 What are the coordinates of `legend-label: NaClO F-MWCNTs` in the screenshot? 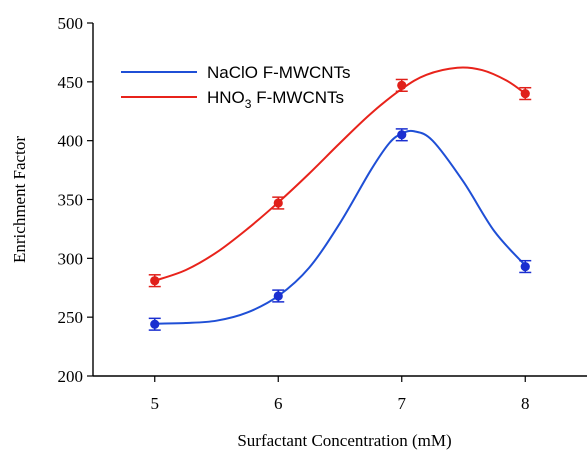 It's located at (279, 72).